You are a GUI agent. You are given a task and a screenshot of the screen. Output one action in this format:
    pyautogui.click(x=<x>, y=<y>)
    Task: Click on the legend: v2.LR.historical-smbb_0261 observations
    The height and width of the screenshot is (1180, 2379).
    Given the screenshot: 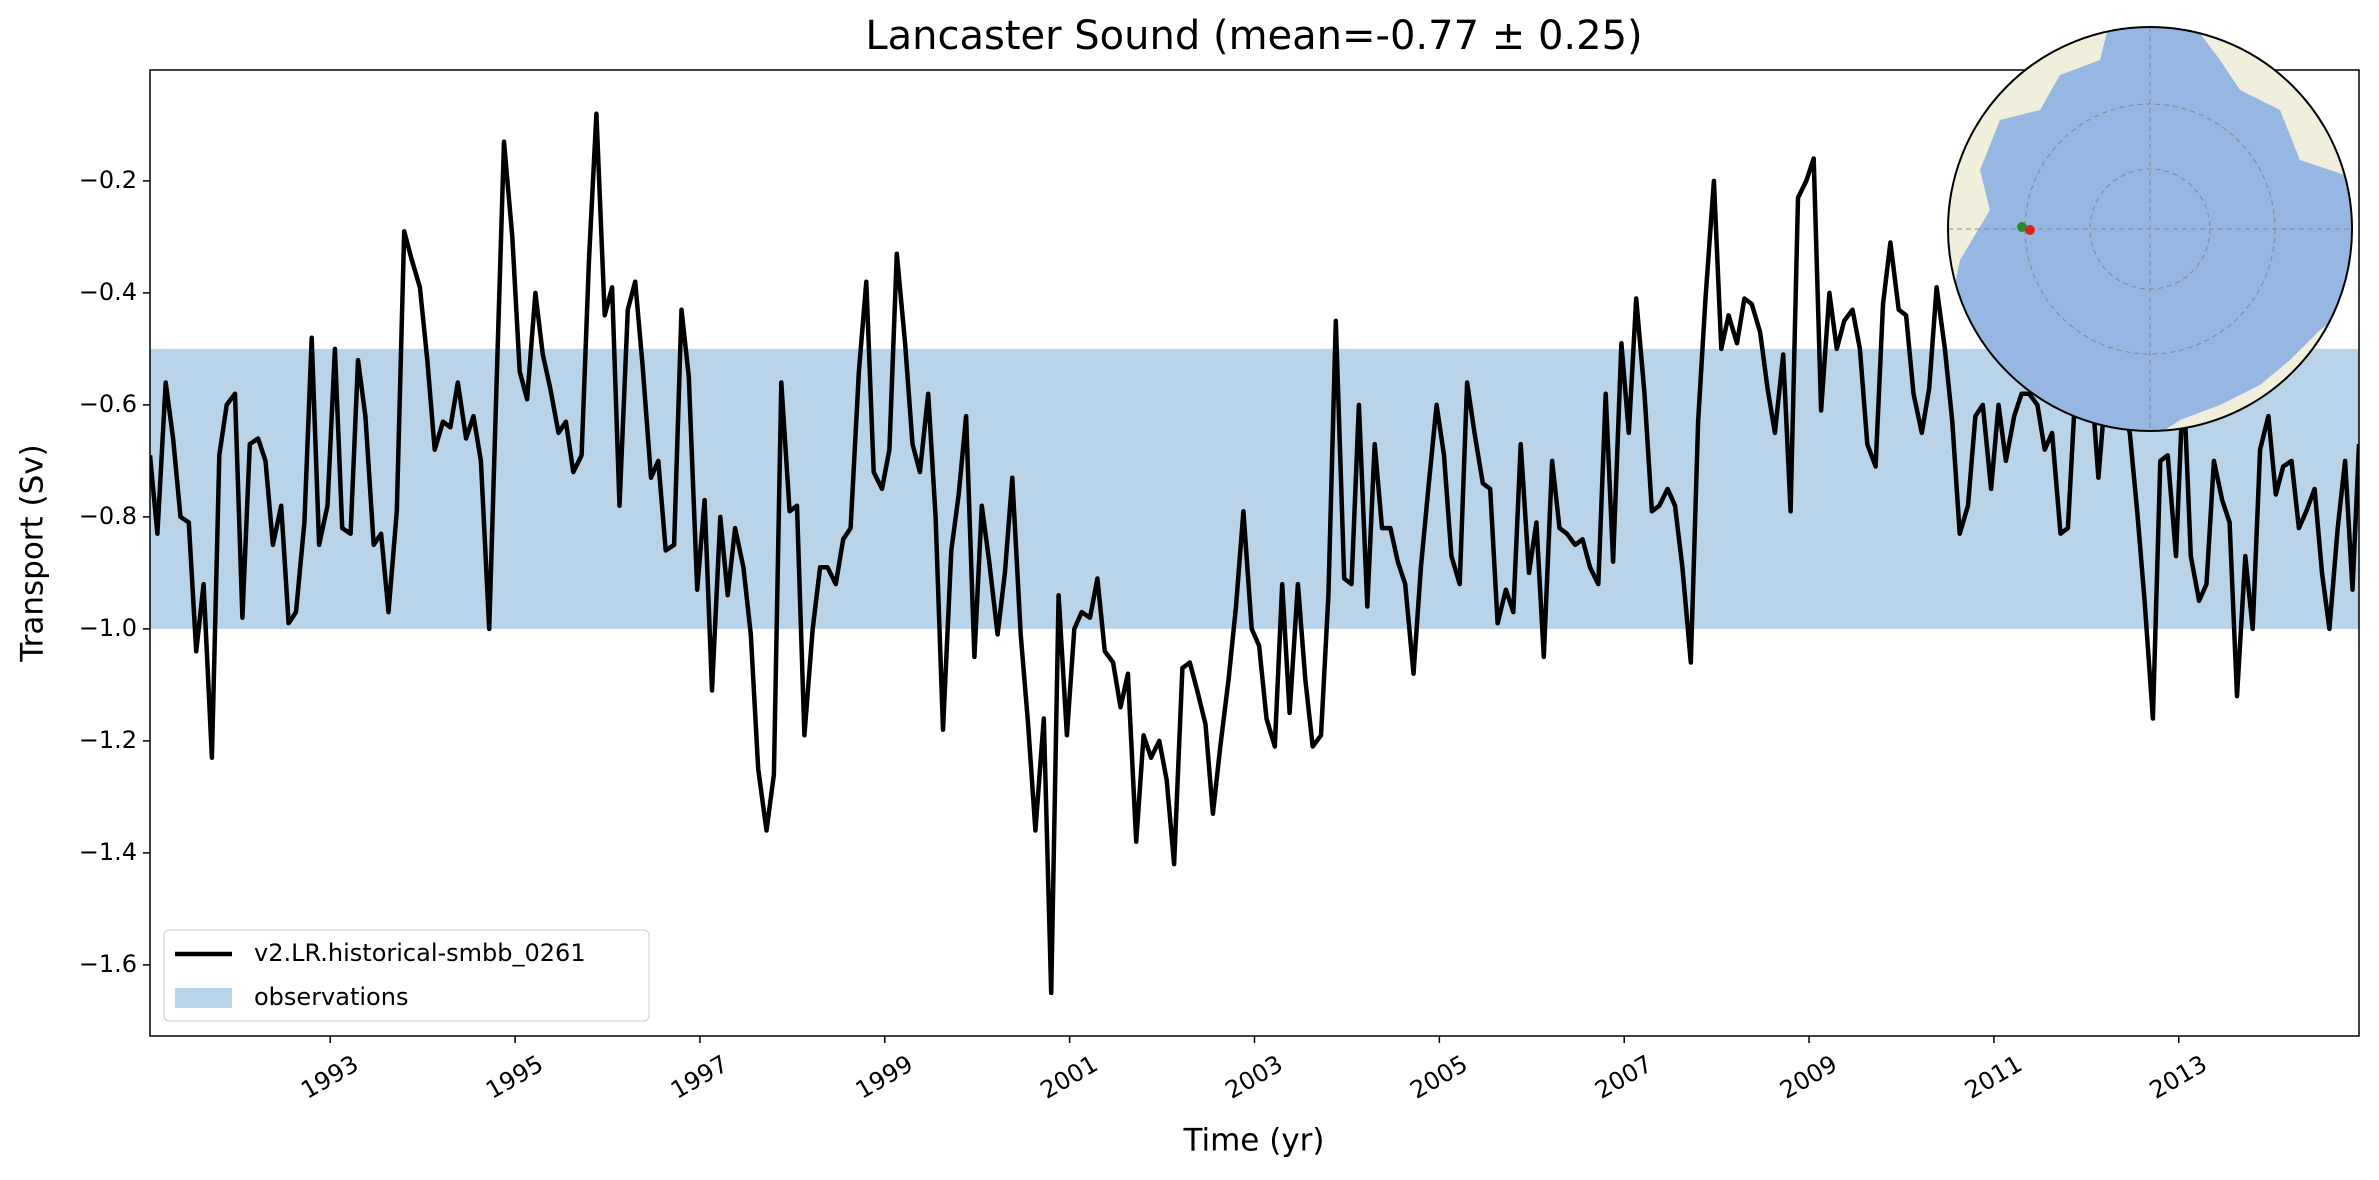 What is the action you would take?
    pyautogui.click(x=406, y=975)
    